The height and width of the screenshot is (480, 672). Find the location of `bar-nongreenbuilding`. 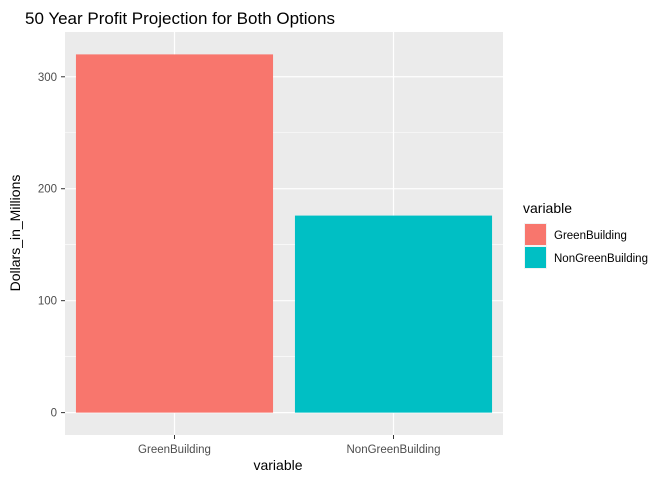

bar-nongreenbuilding is located at coordinates (393, 314).